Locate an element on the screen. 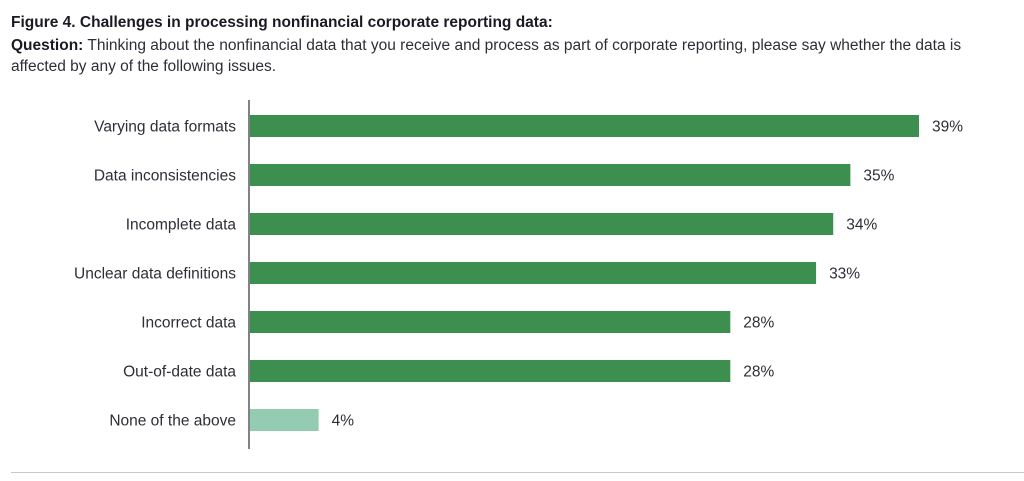 The height and width of the screenshot is (481, 1024). question-label: Question: is located at coordinates (47, 45).